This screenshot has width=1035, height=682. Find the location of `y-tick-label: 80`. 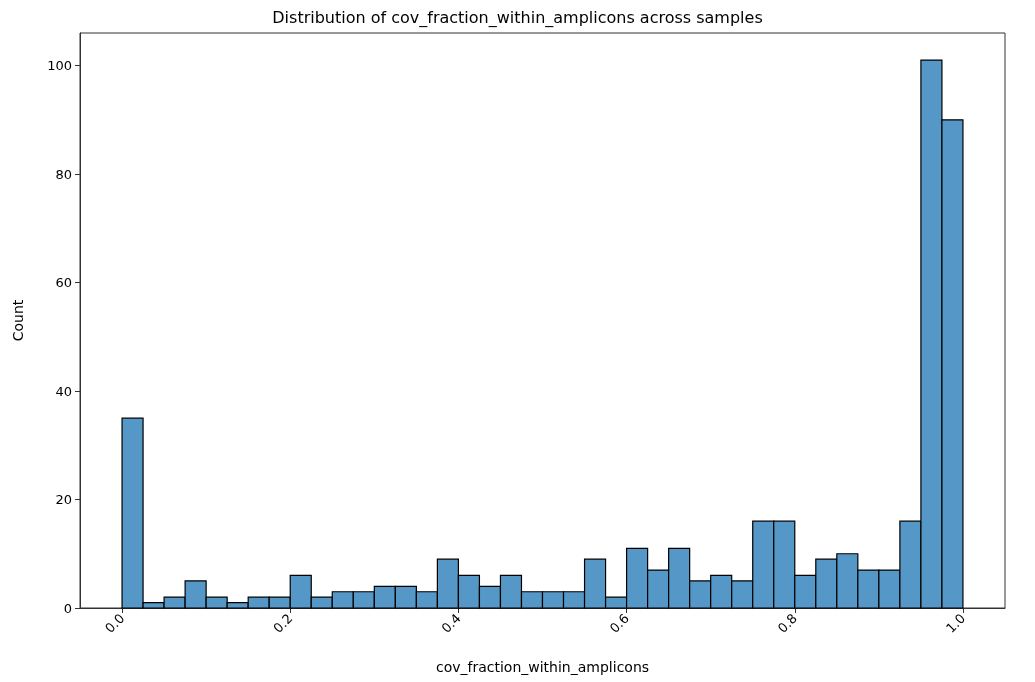

y-tick-label: 80 is located at coordinates (63, 174).